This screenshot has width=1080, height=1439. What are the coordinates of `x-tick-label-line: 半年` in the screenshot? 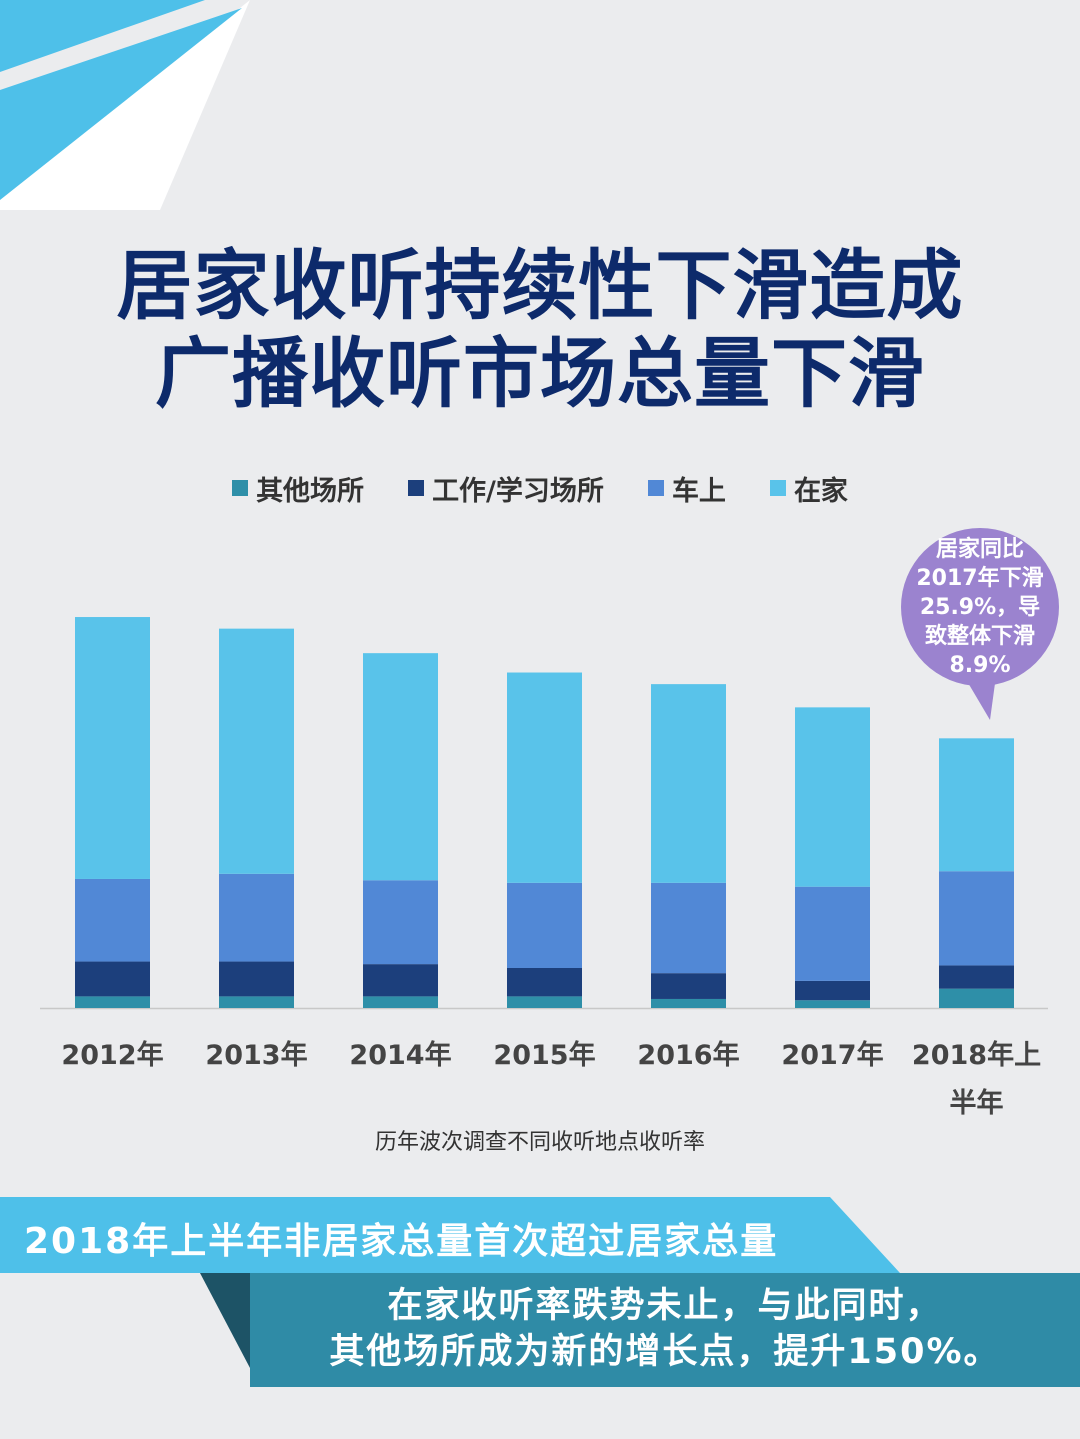 It's located at (977, 1103).